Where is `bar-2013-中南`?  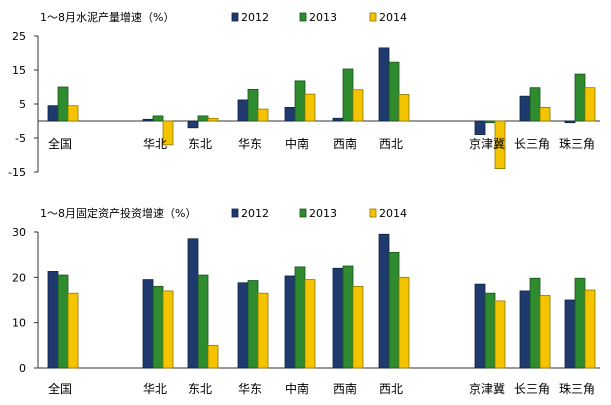 bar-2013-中南 is located at coordinates (300, 101).